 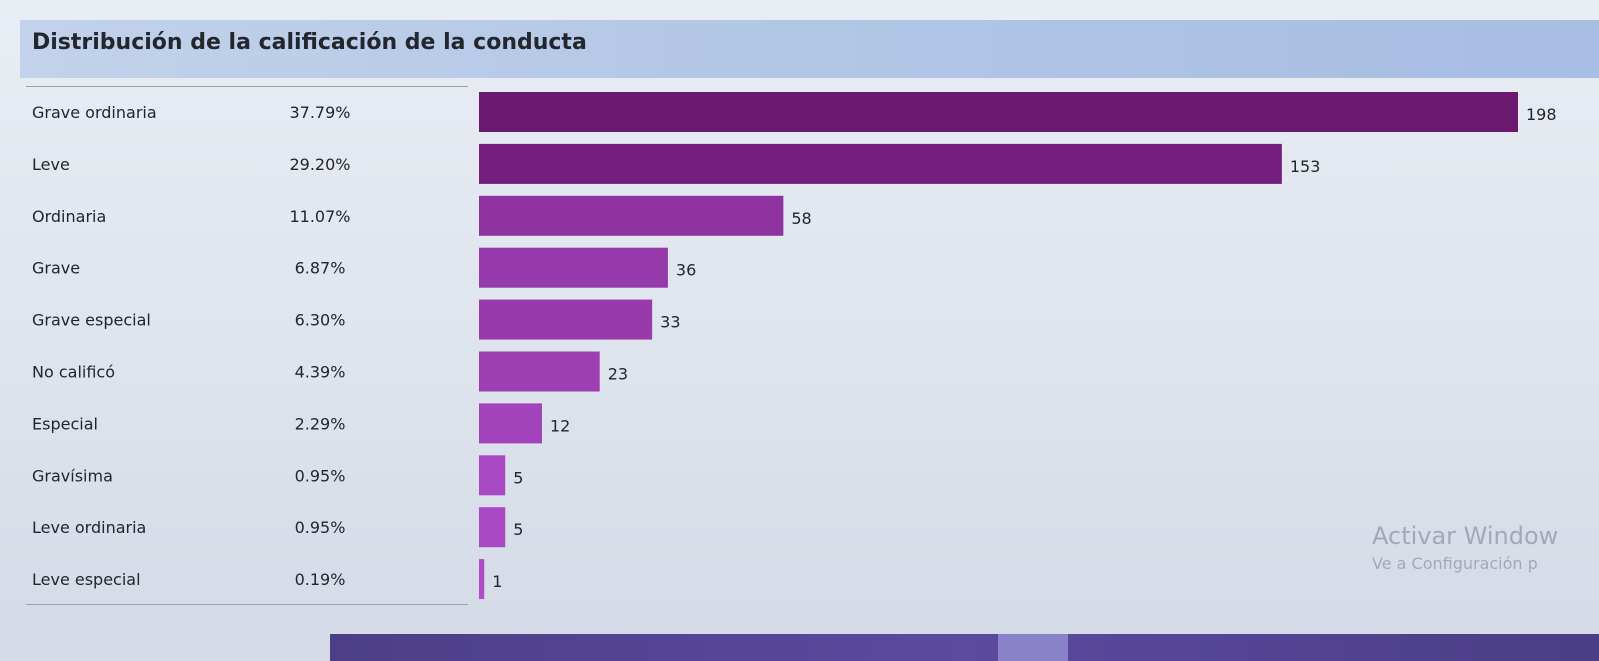 I want to click on percentage-label: 4.39%, so click(x=320, y=372).